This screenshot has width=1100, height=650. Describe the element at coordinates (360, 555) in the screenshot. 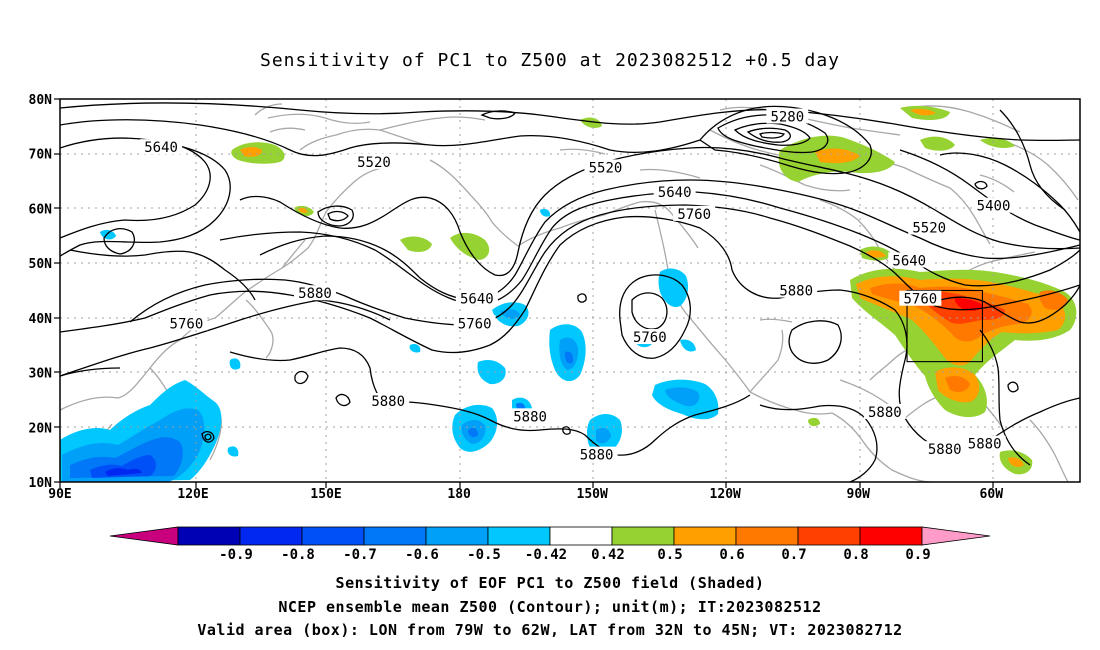

I see `colorbar-label: -0.7` at that location.